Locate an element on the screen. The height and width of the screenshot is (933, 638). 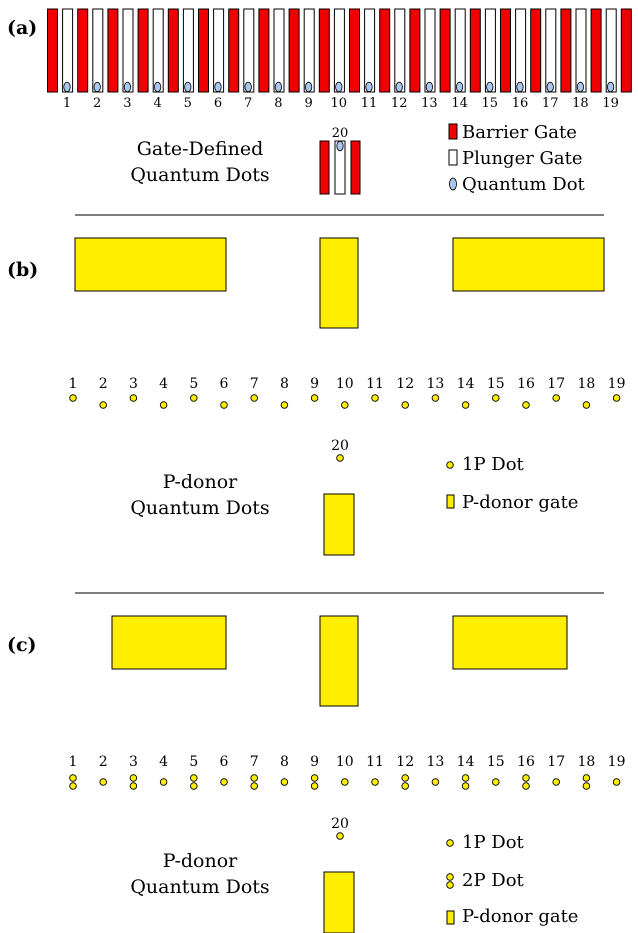
dot-number-label: 4 is located at coordinates (163, 384).